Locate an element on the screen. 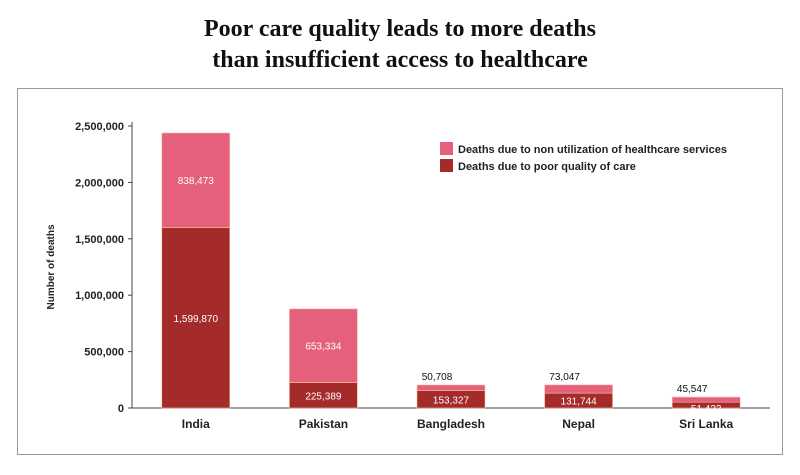 This screenshot has width=800, height=475. bar-value-label: 51,422 is located at coordinates (706, 409).